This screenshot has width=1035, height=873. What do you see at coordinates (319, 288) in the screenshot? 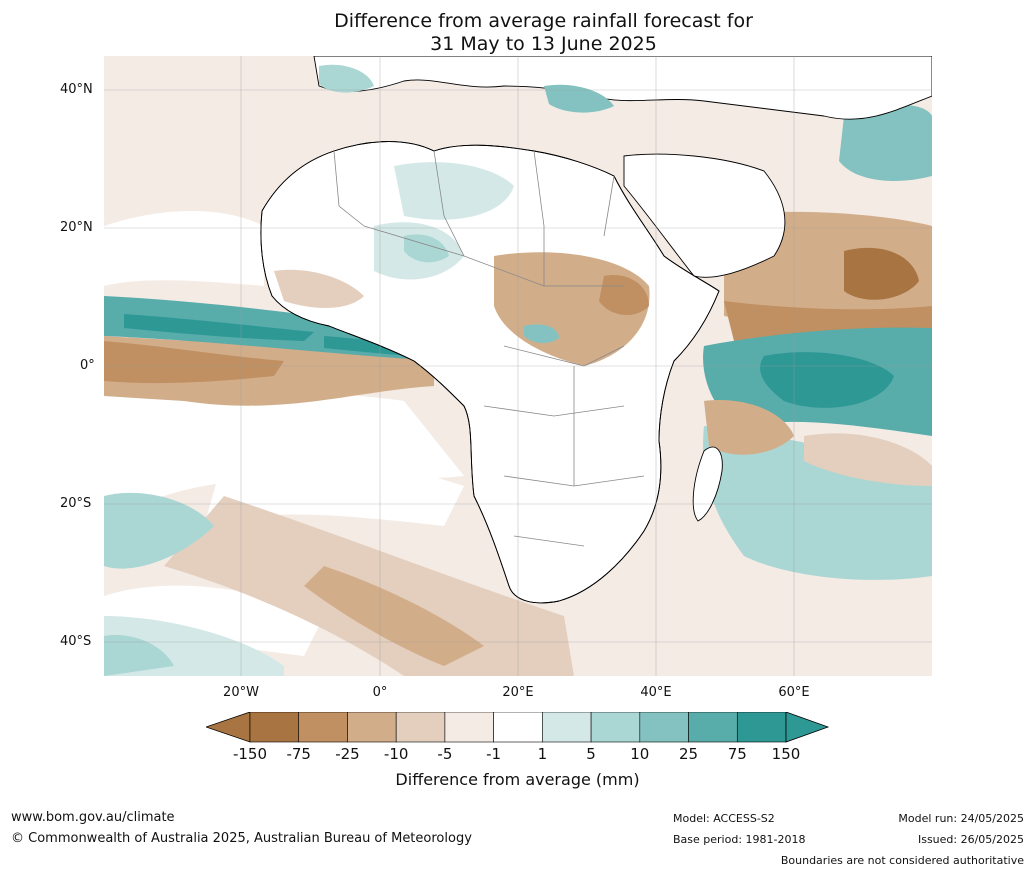
I see `brown-west-africa` at bounding box center [319, 288].